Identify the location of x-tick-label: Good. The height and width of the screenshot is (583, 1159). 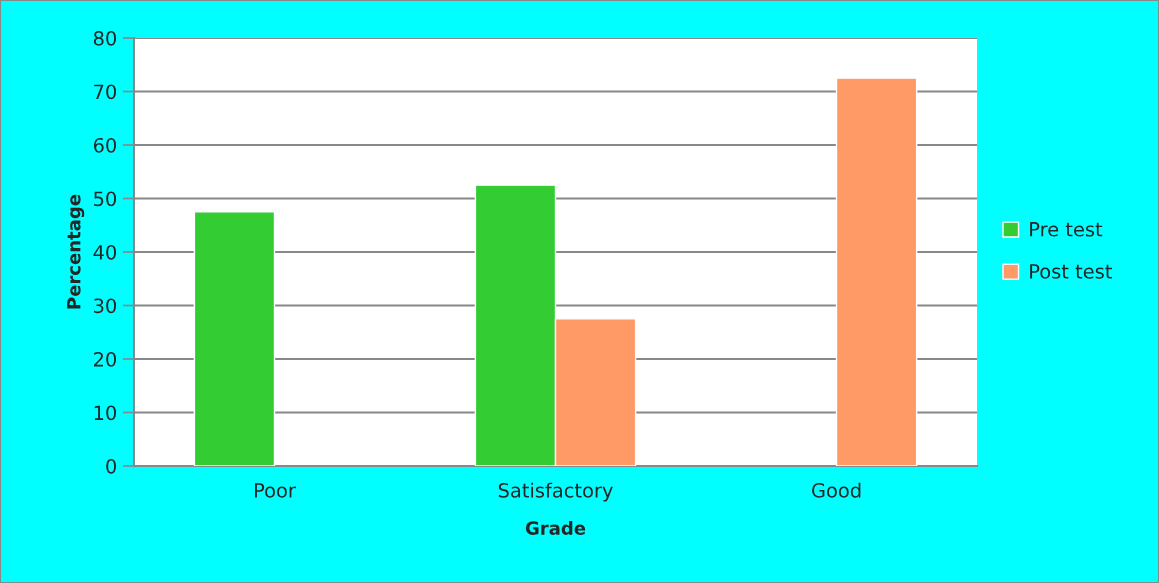
(836, 490).